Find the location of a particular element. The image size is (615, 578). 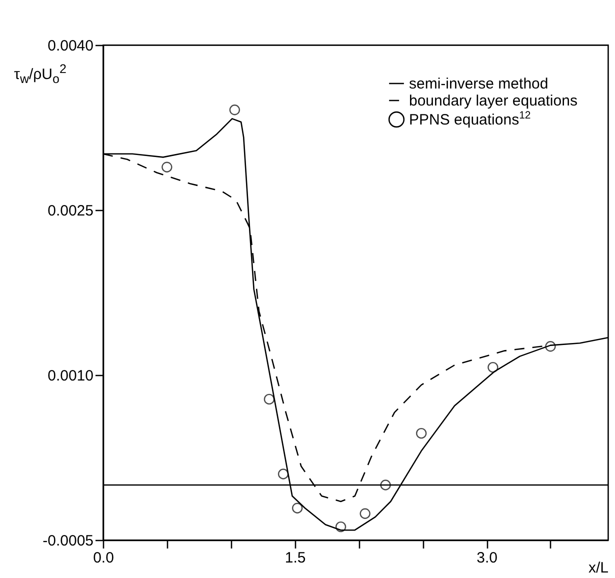

y-tick-label: 0.0040 is located at coordinates (71, 46).